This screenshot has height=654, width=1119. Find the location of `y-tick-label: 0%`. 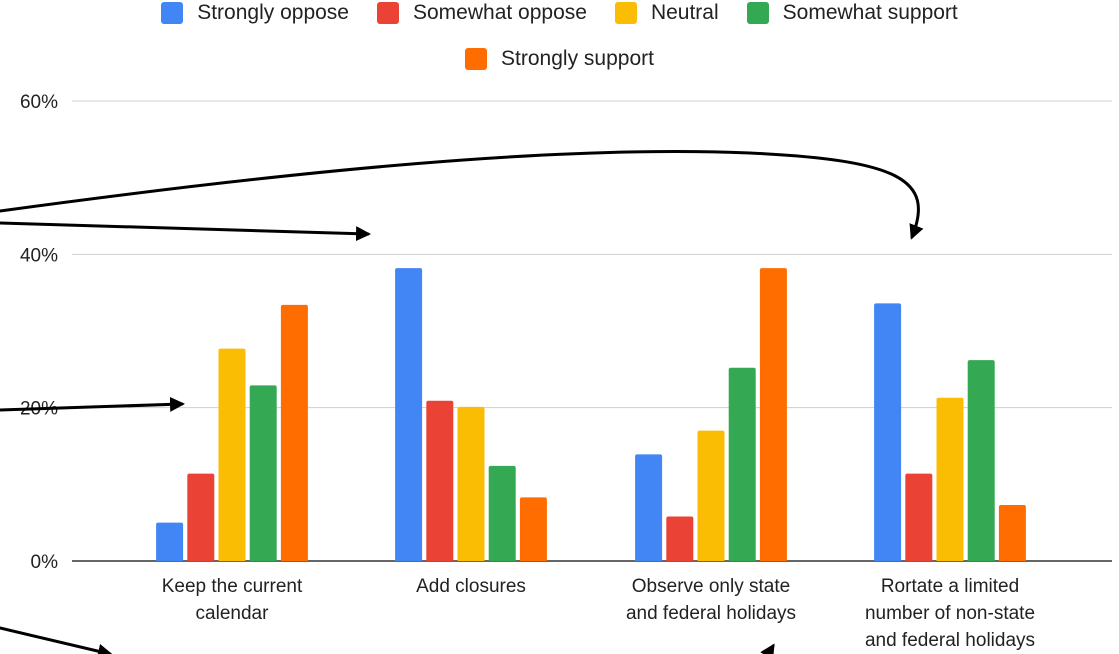

y-tick-label: 0% is located at coordinates (45, 562).